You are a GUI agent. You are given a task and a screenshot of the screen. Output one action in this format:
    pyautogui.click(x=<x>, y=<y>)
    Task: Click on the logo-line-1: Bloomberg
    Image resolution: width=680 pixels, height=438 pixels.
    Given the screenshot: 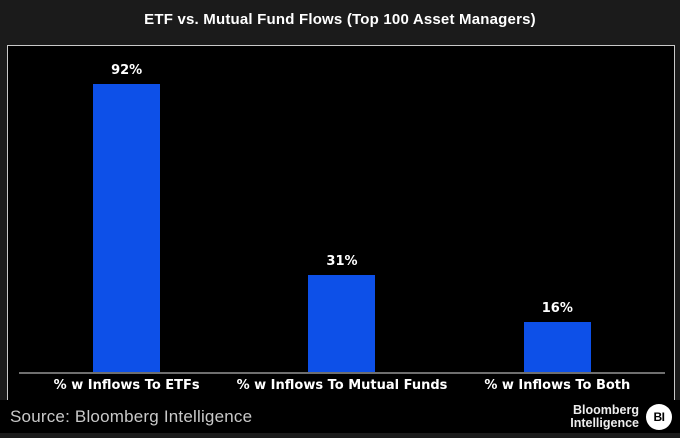 What is the action you would take?
    pyautogui.click(x=606, y=409)
    